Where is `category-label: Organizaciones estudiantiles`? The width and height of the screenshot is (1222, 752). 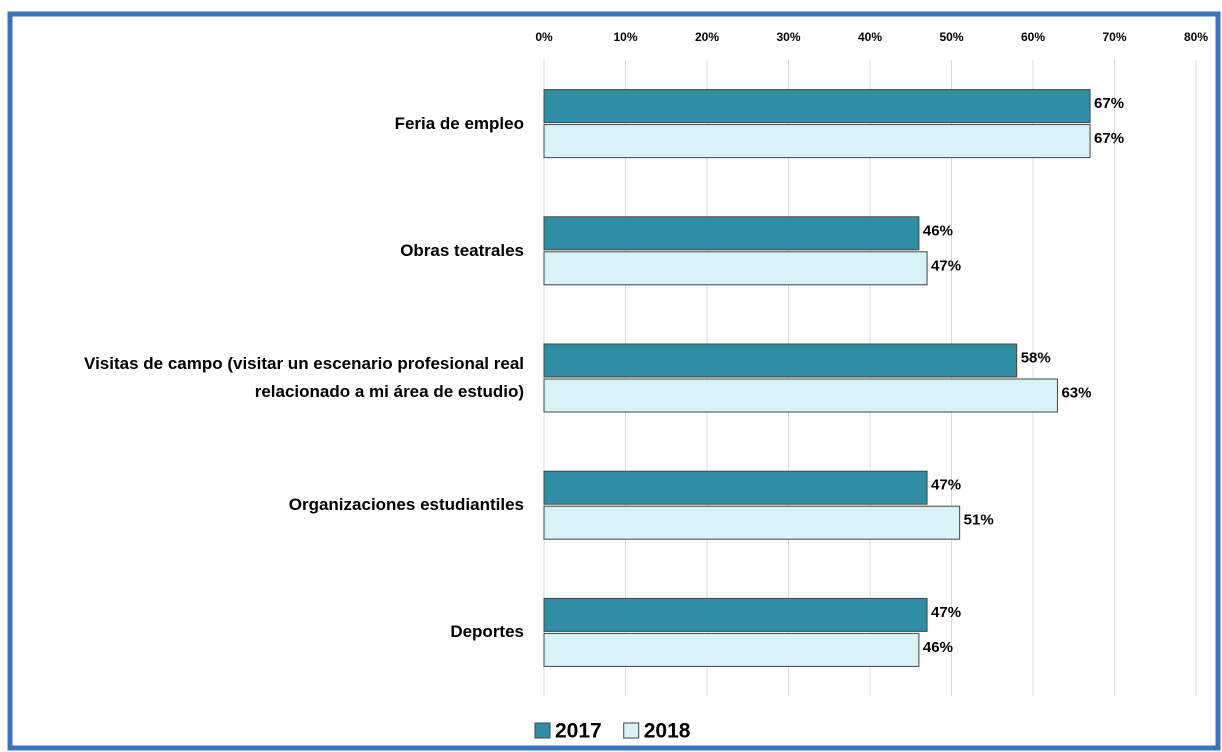
category-label: Organizaciones estudiantiles is located at coordinates (406, 505).